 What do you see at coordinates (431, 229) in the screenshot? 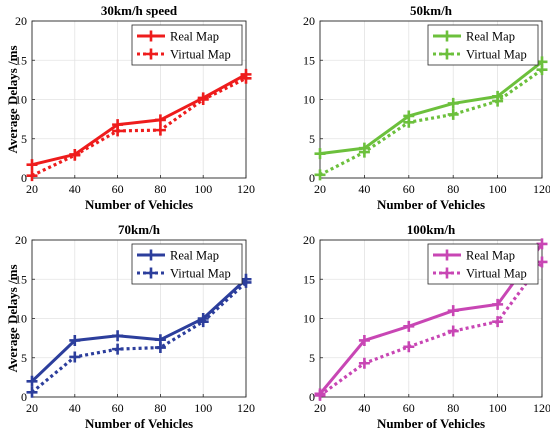
I see `chart-title: 100km/h` at bounding box center [431, 229].